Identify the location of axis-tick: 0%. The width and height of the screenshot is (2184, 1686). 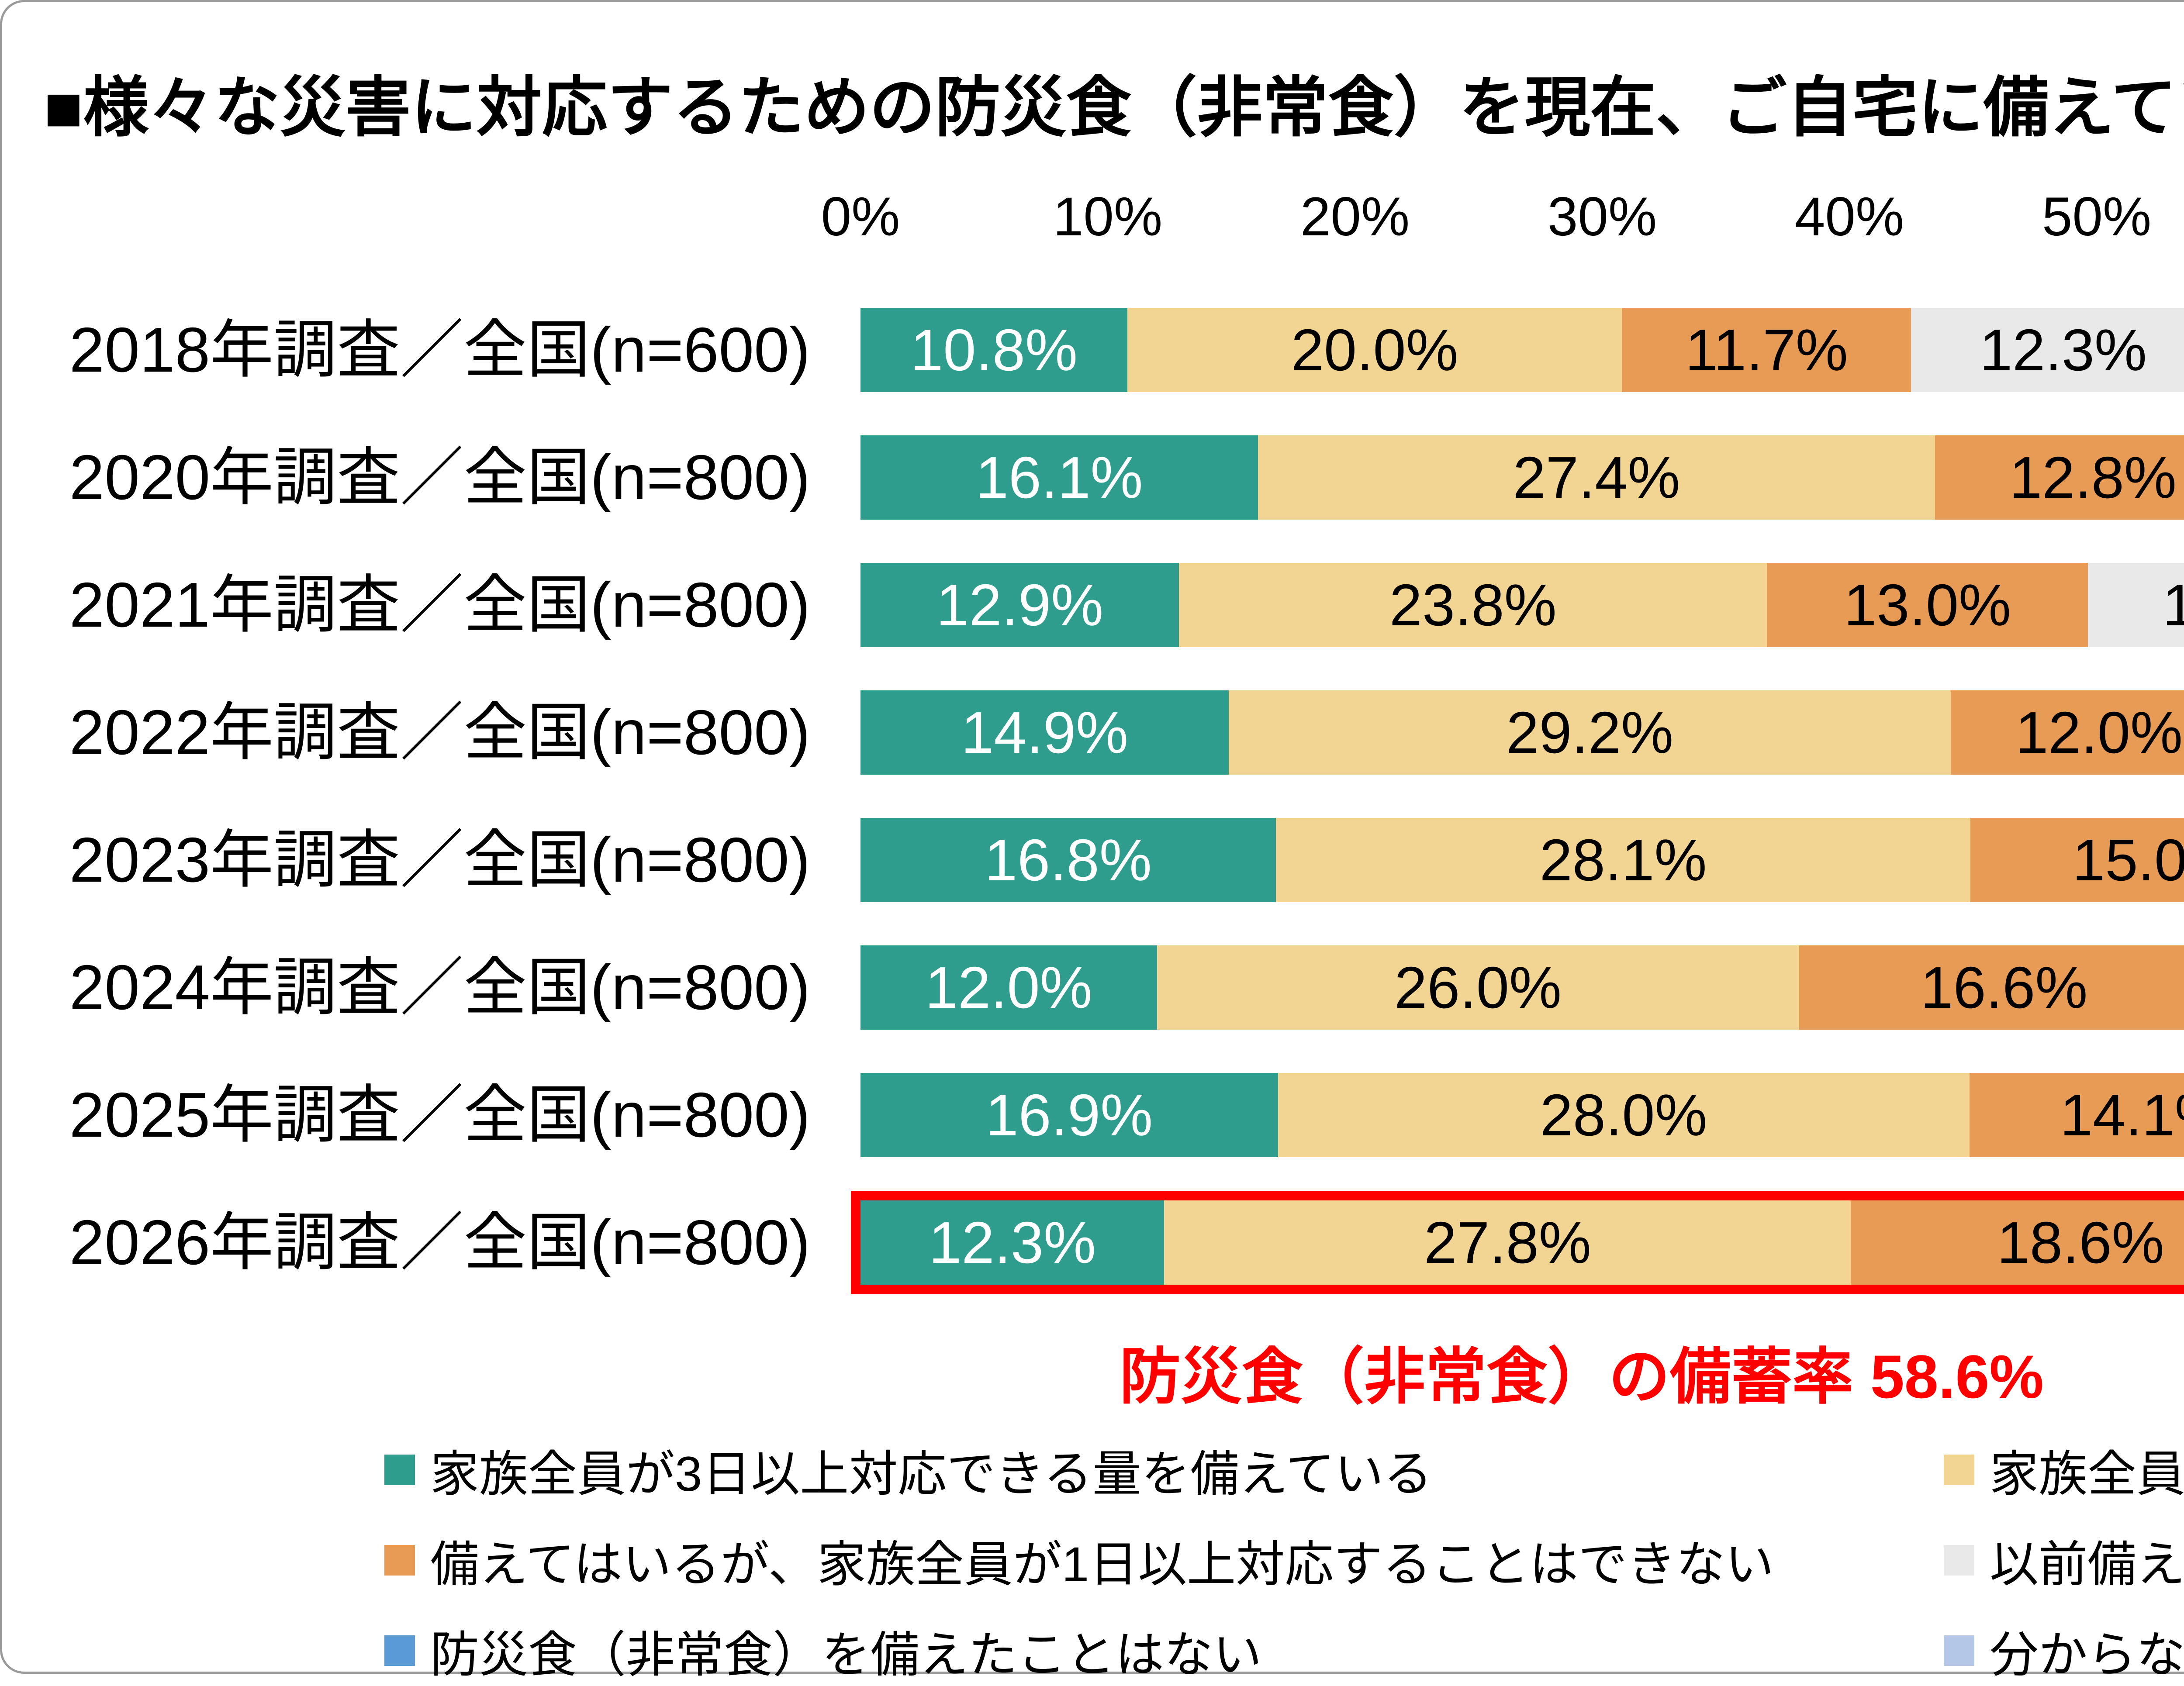
(860, 216).